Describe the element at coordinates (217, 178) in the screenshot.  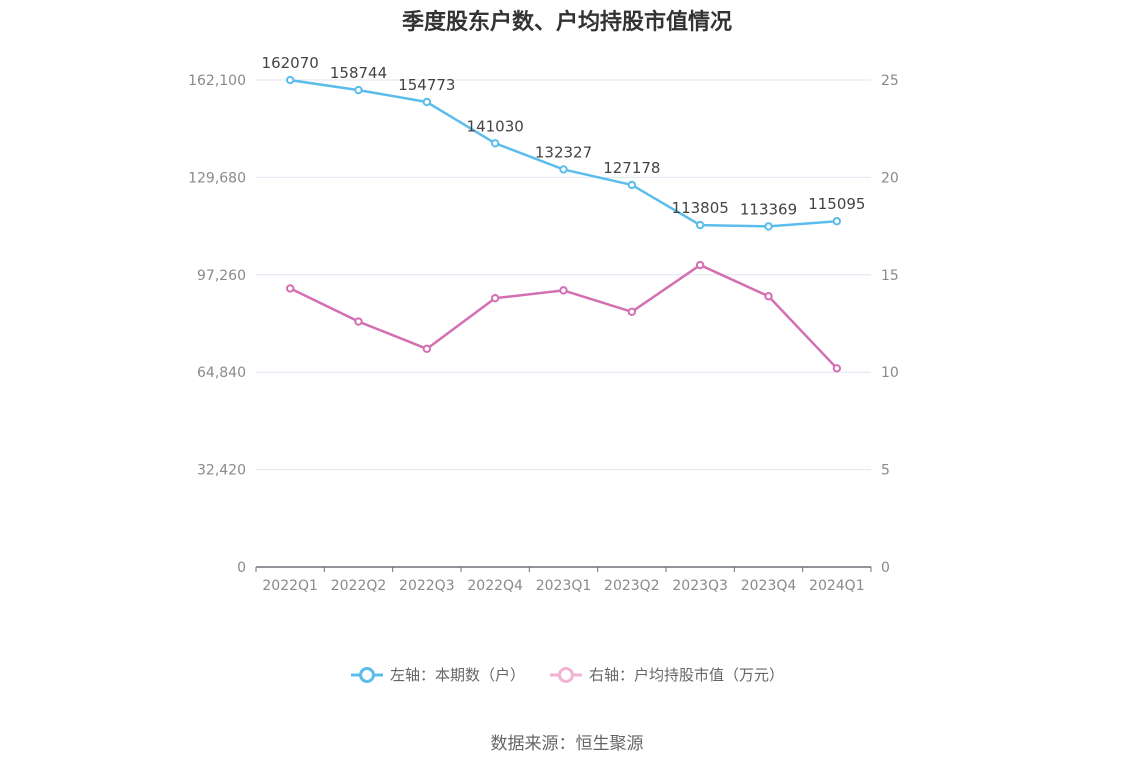
I see `left-axis-tick-label: 129,680` at that location.